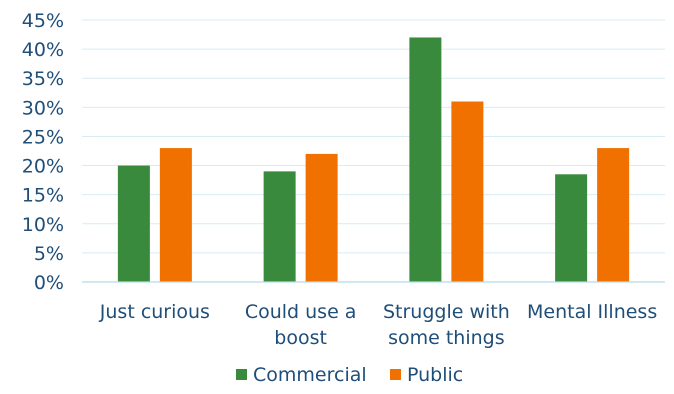 This screenshot has width=674, height=394. I want to click on y-tick-label: 40%, so click(43, 50).